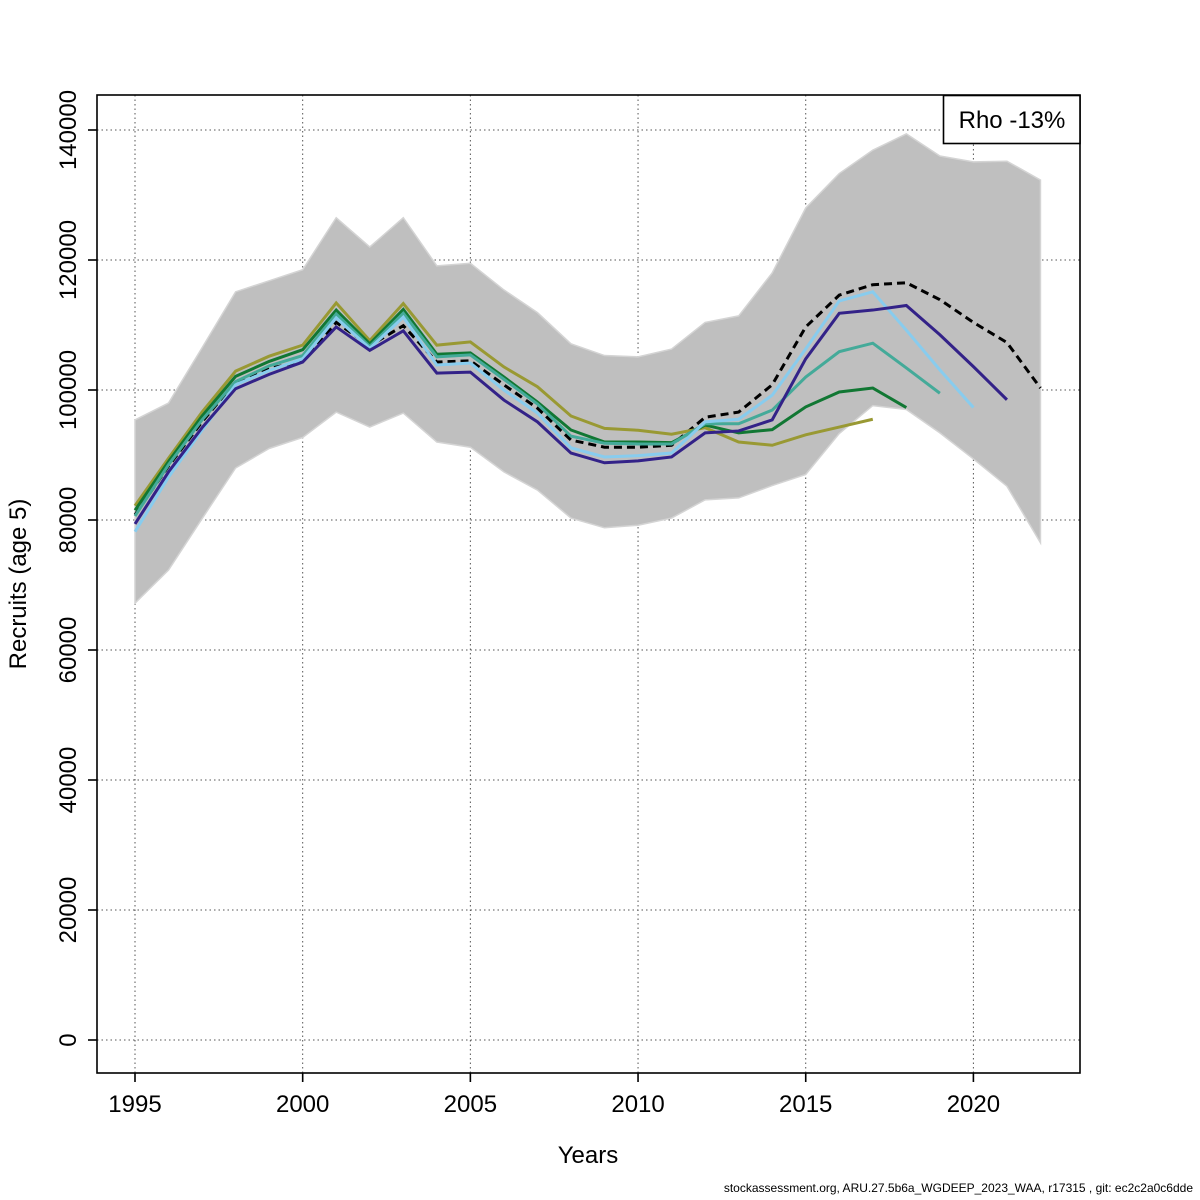  I want to click on y-tick-label-80000: 80000, so click(68, 520).